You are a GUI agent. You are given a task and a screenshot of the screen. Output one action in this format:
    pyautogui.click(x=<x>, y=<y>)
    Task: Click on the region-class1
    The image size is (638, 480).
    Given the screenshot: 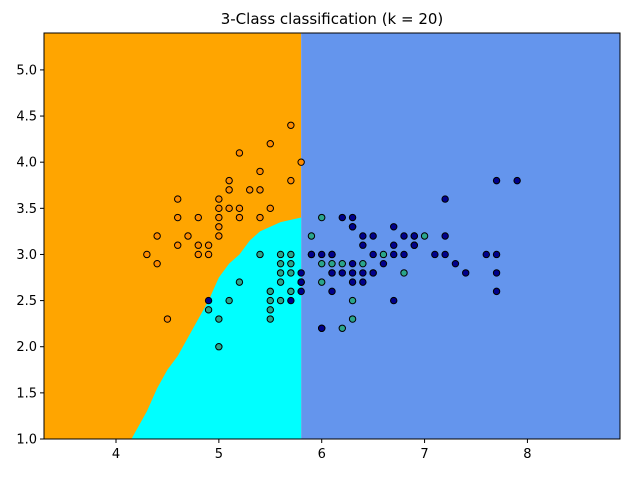 What is the action you would take?
    pyautogui.click(x=216, y=328)
    